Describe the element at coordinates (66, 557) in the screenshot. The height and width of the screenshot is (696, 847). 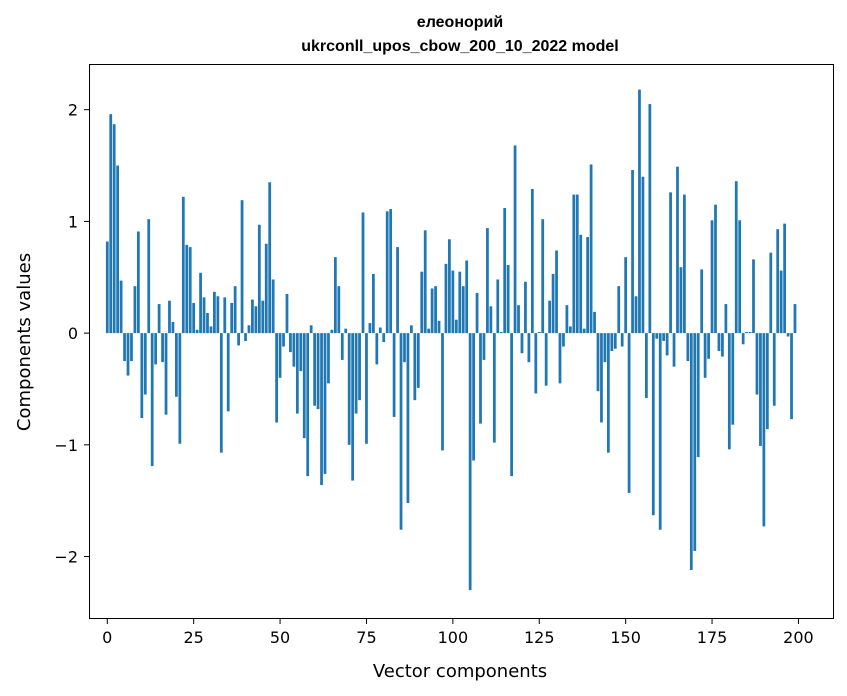
I see `y-tick-label: −2` at that location.